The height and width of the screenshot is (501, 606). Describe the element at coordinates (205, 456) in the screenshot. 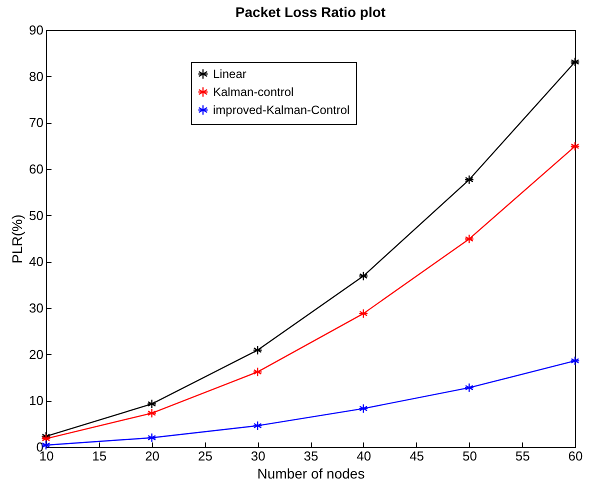

I see `x-tick-label: 25` at that location.